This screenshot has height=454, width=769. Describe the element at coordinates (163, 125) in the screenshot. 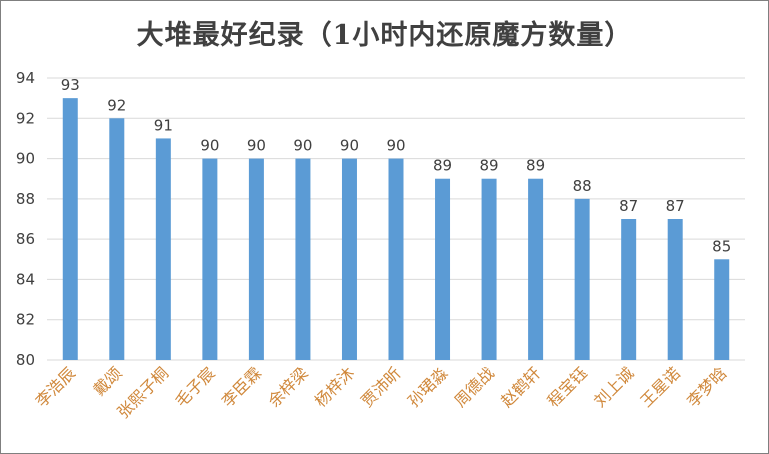

I see `data-label: 91` at that location.